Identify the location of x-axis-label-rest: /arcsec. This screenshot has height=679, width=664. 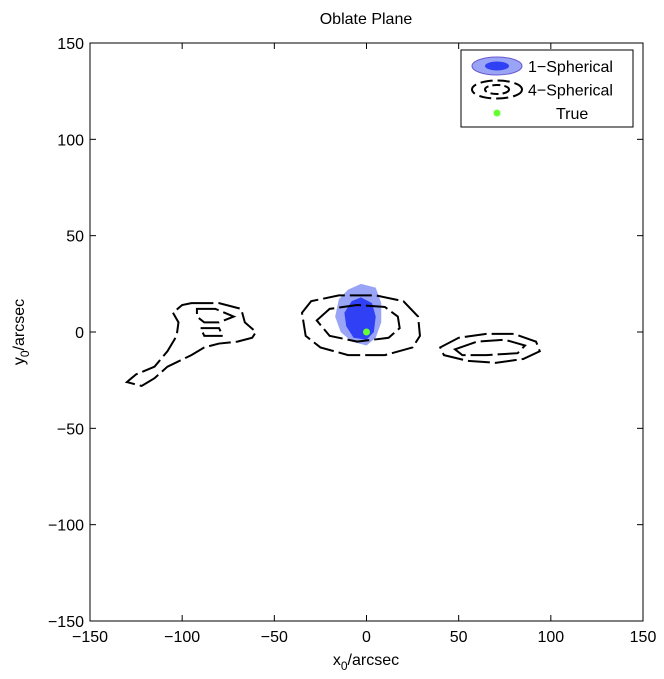
(374, 660).